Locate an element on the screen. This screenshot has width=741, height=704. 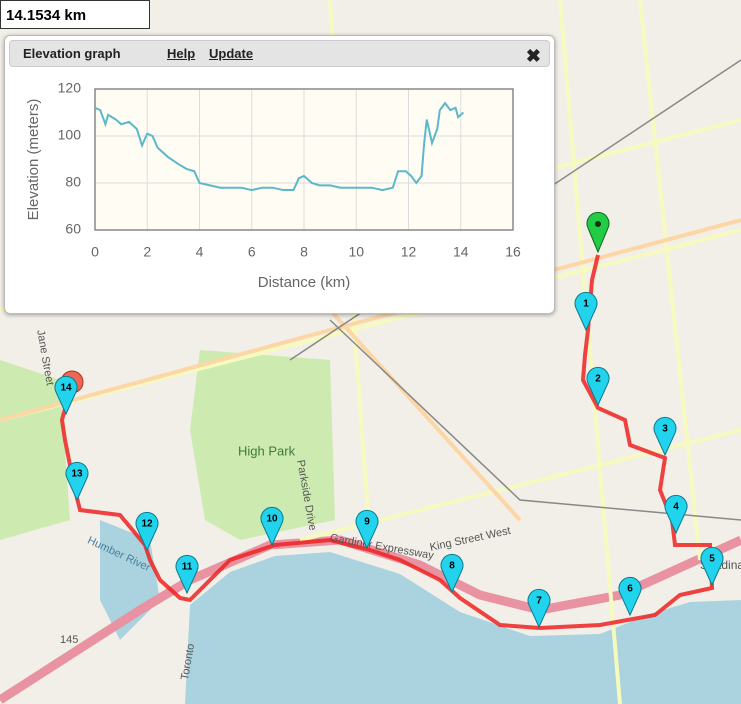
y-tick-label: 120 is located at coordinates (70, 88).